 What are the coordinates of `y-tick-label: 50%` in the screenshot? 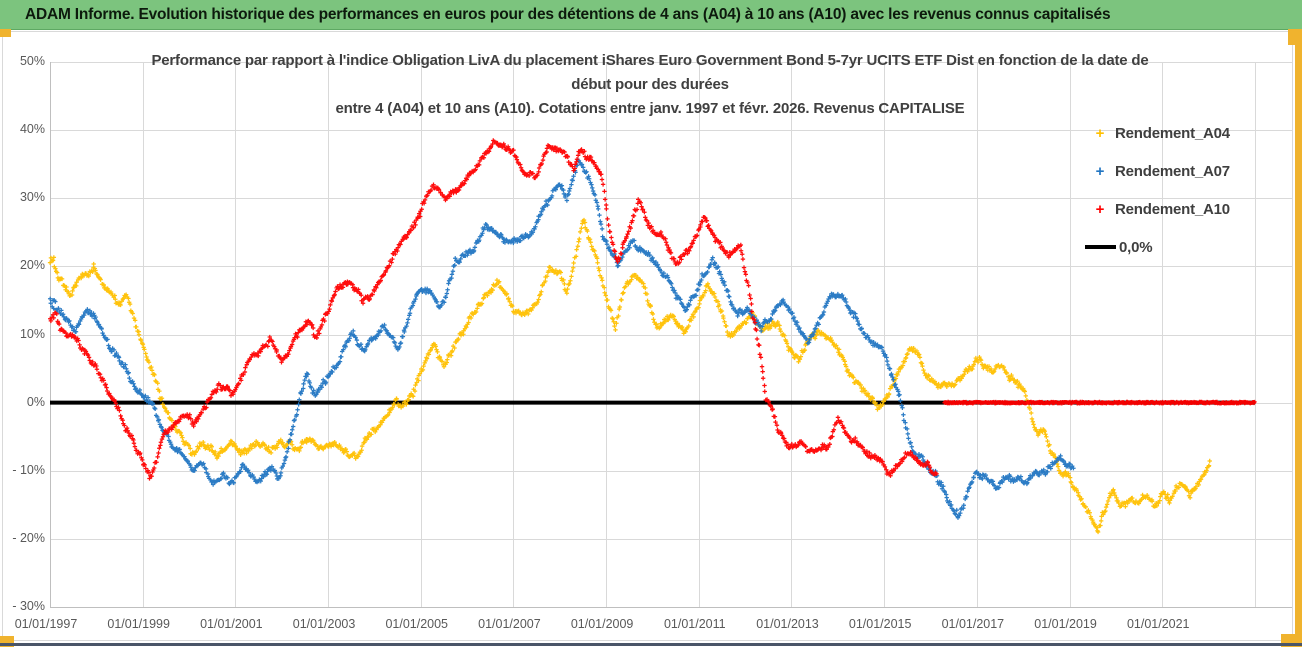 It's located at (32, 61).